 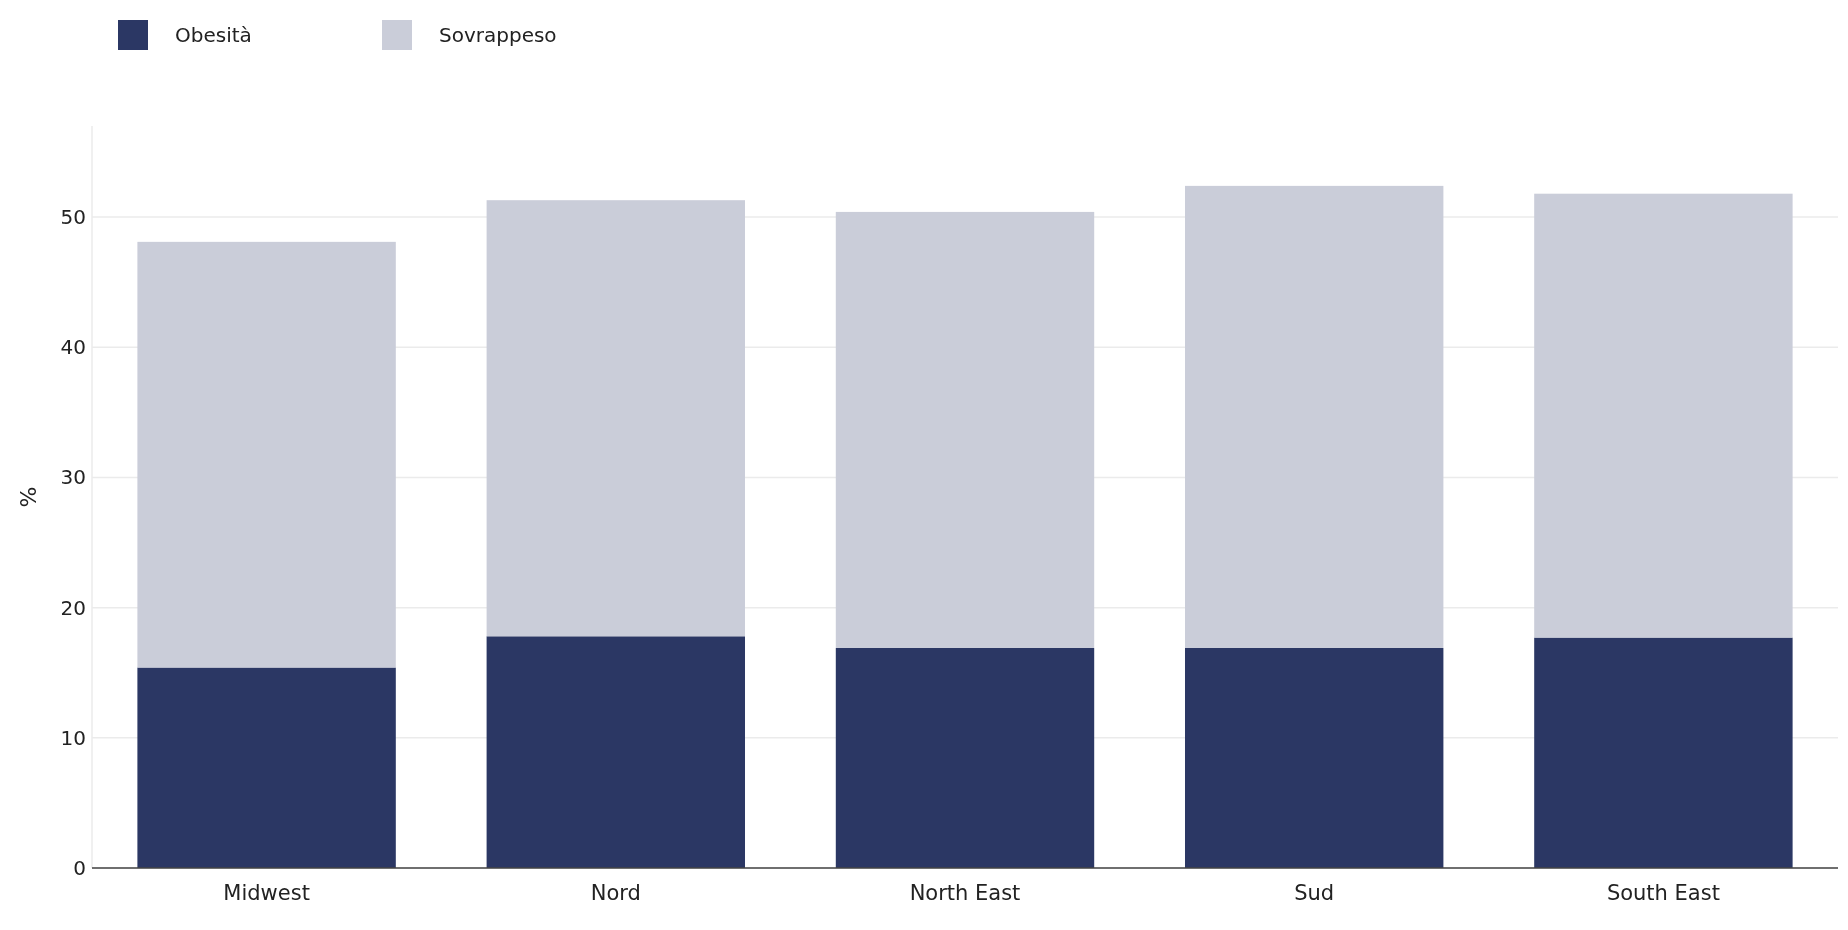 What do you see at coordinates (73, 607) in the screenshot?
I see `y-tick-label: 20` at bounding box center [73, 607].